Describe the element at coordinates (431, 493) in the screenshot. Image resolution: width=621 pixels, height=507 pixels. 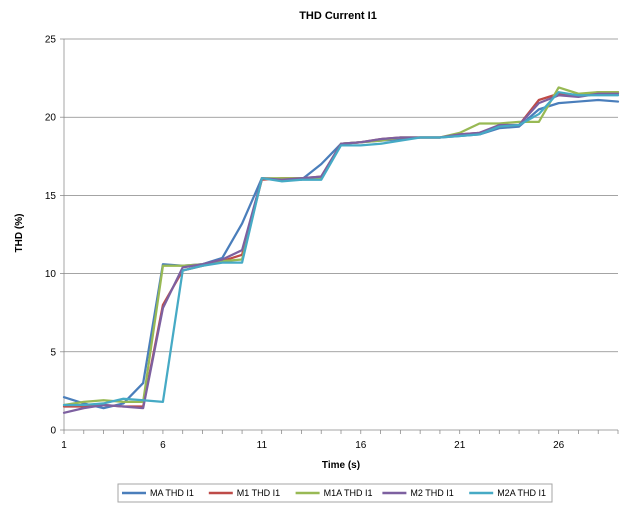
I see `legend-entry-label: M2 THD I1` at that location.